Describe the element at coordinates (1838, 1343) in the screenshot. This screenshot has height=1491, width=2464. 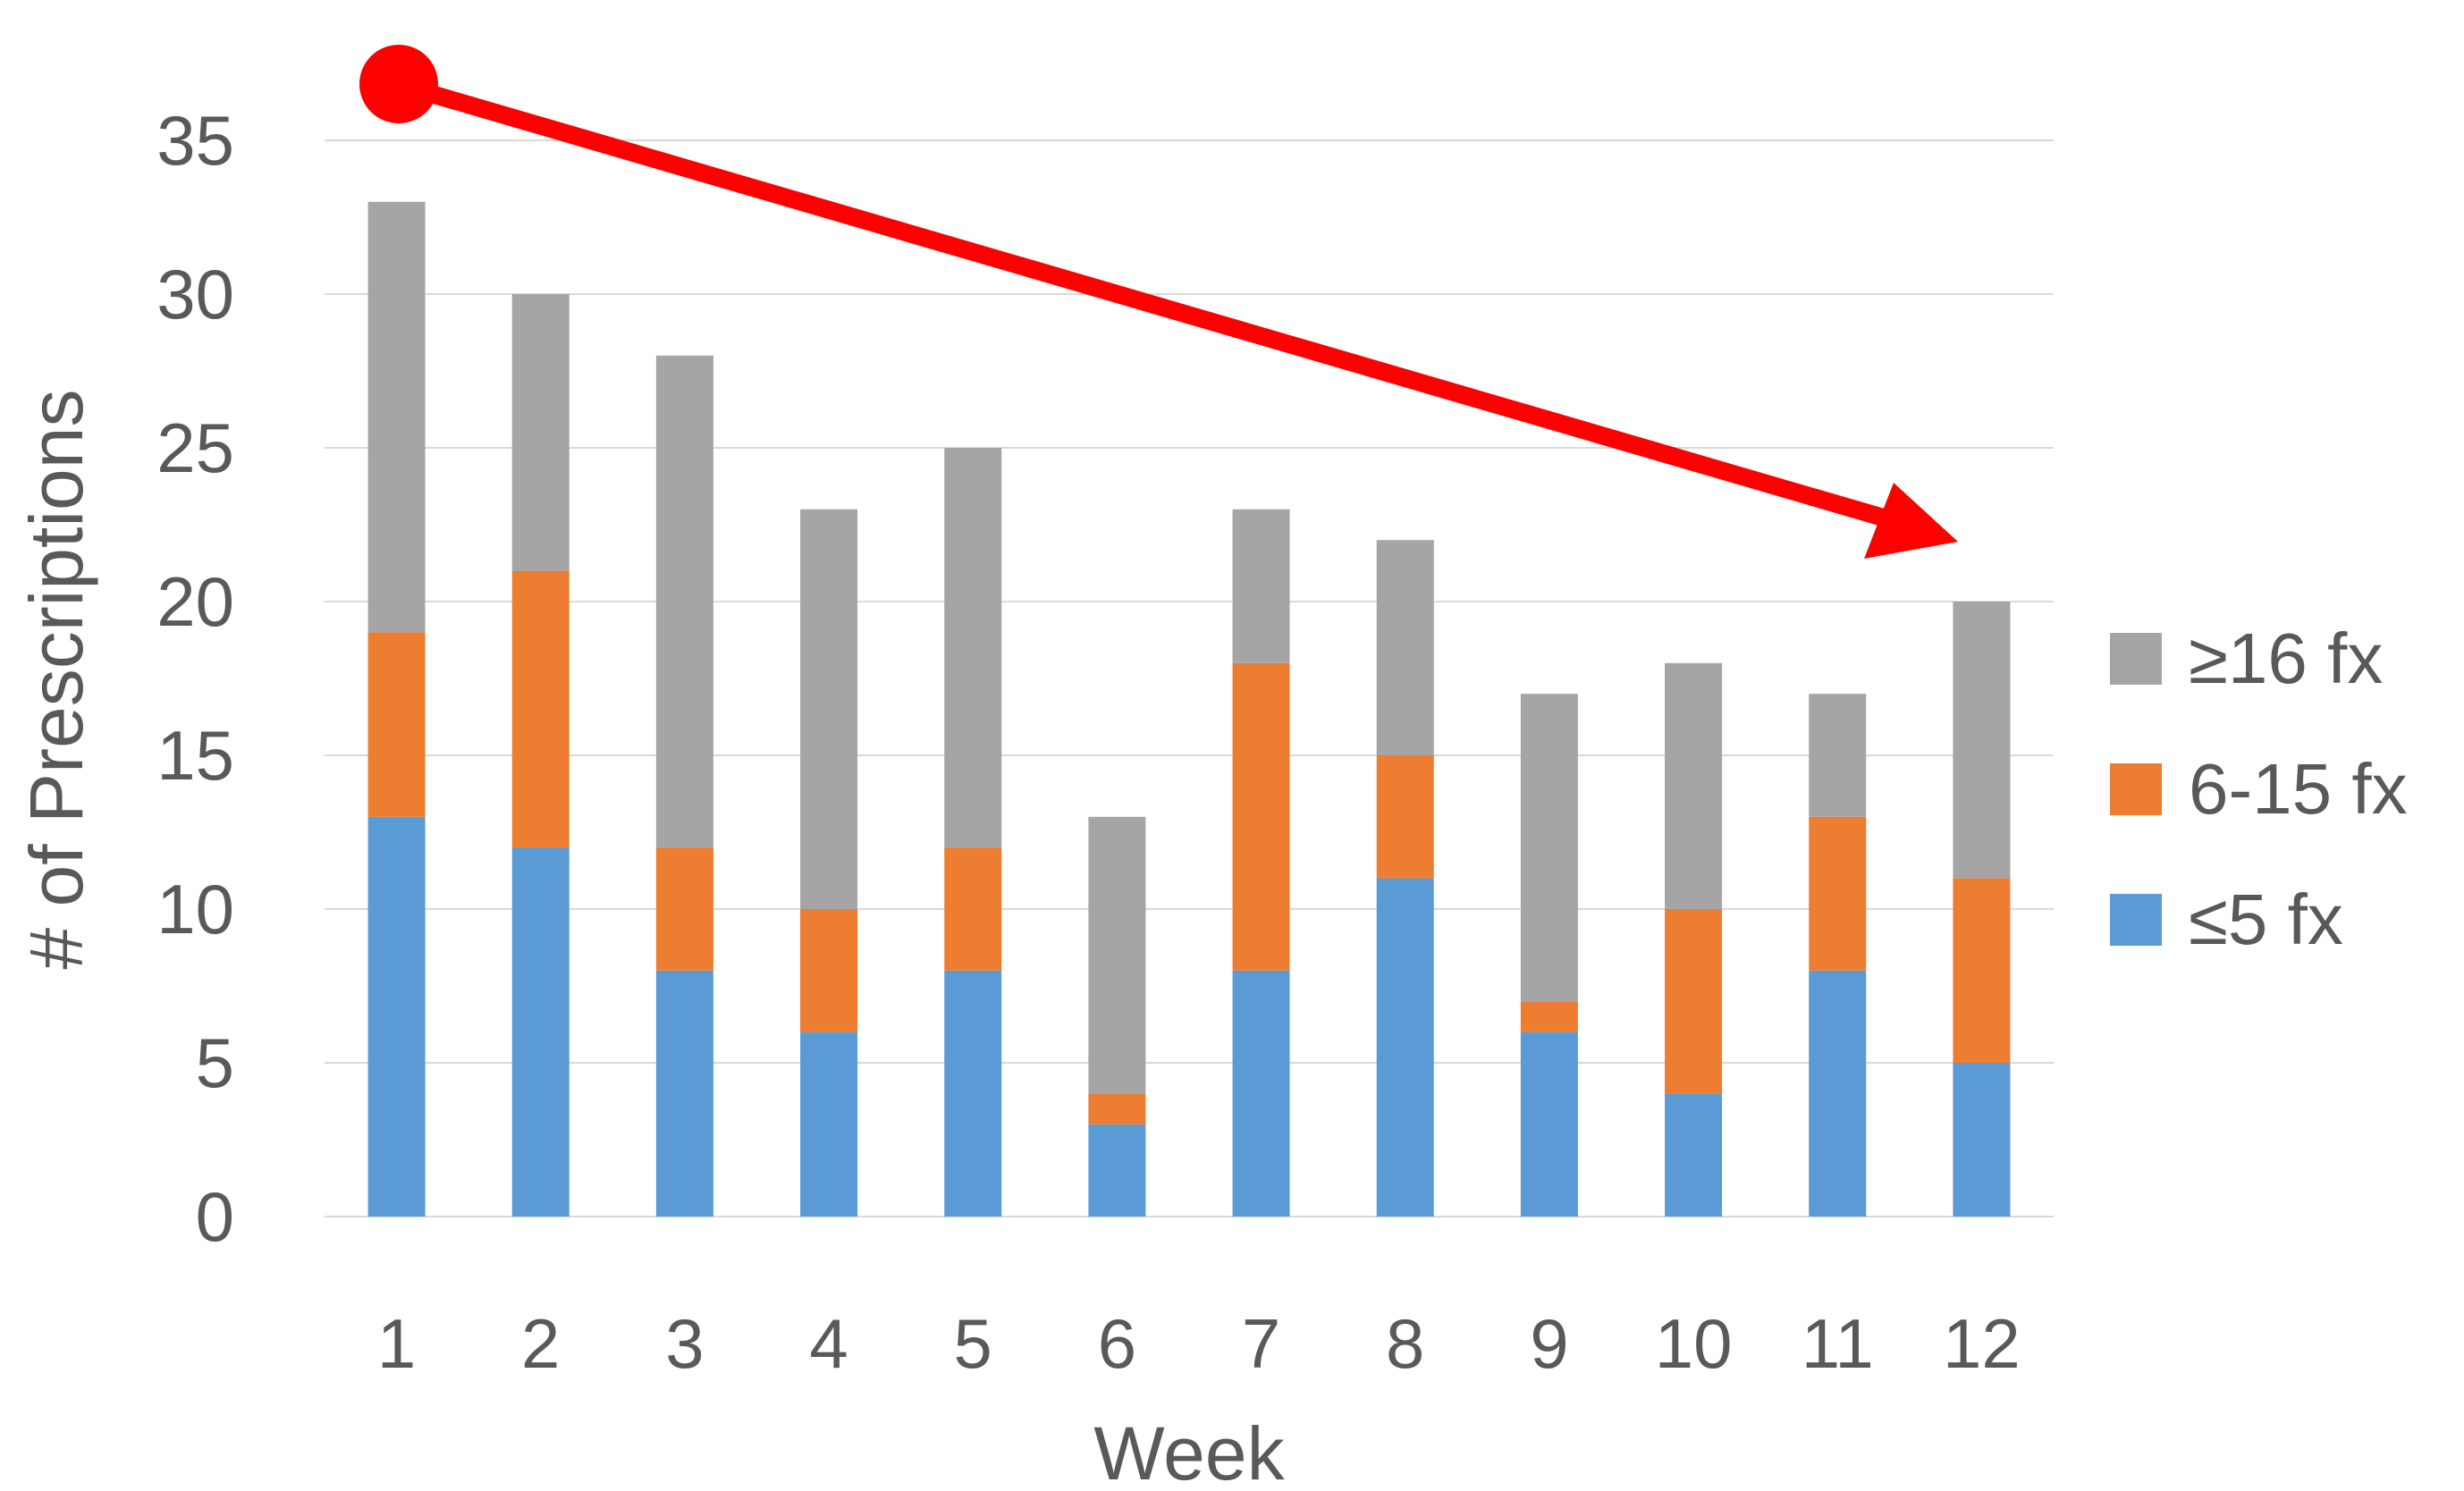
I see `x-tick-label: 11` at that location.